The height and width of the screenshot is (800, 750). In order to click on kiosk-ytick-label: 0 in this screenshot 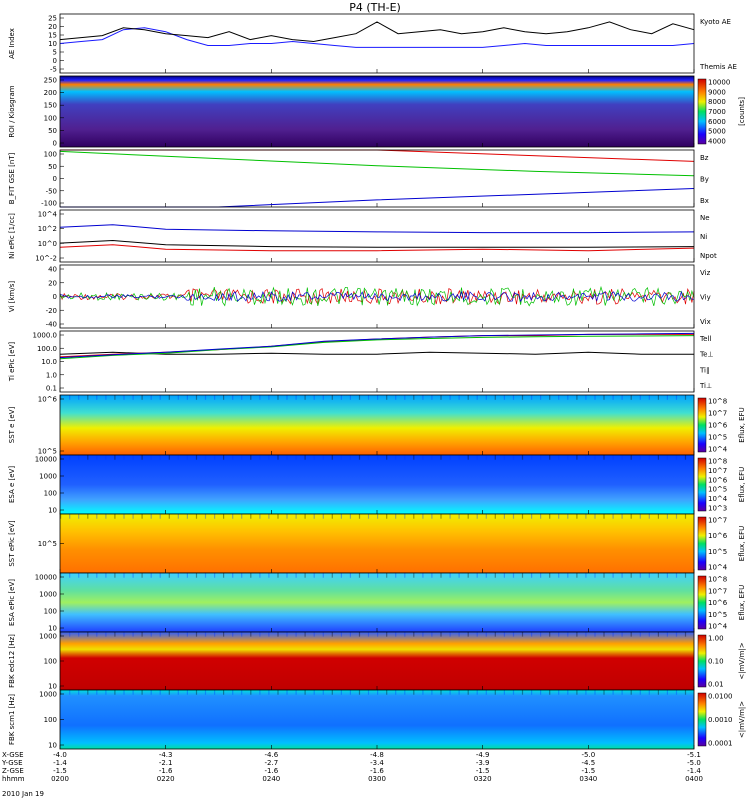, I will do `click(55, 144)`.